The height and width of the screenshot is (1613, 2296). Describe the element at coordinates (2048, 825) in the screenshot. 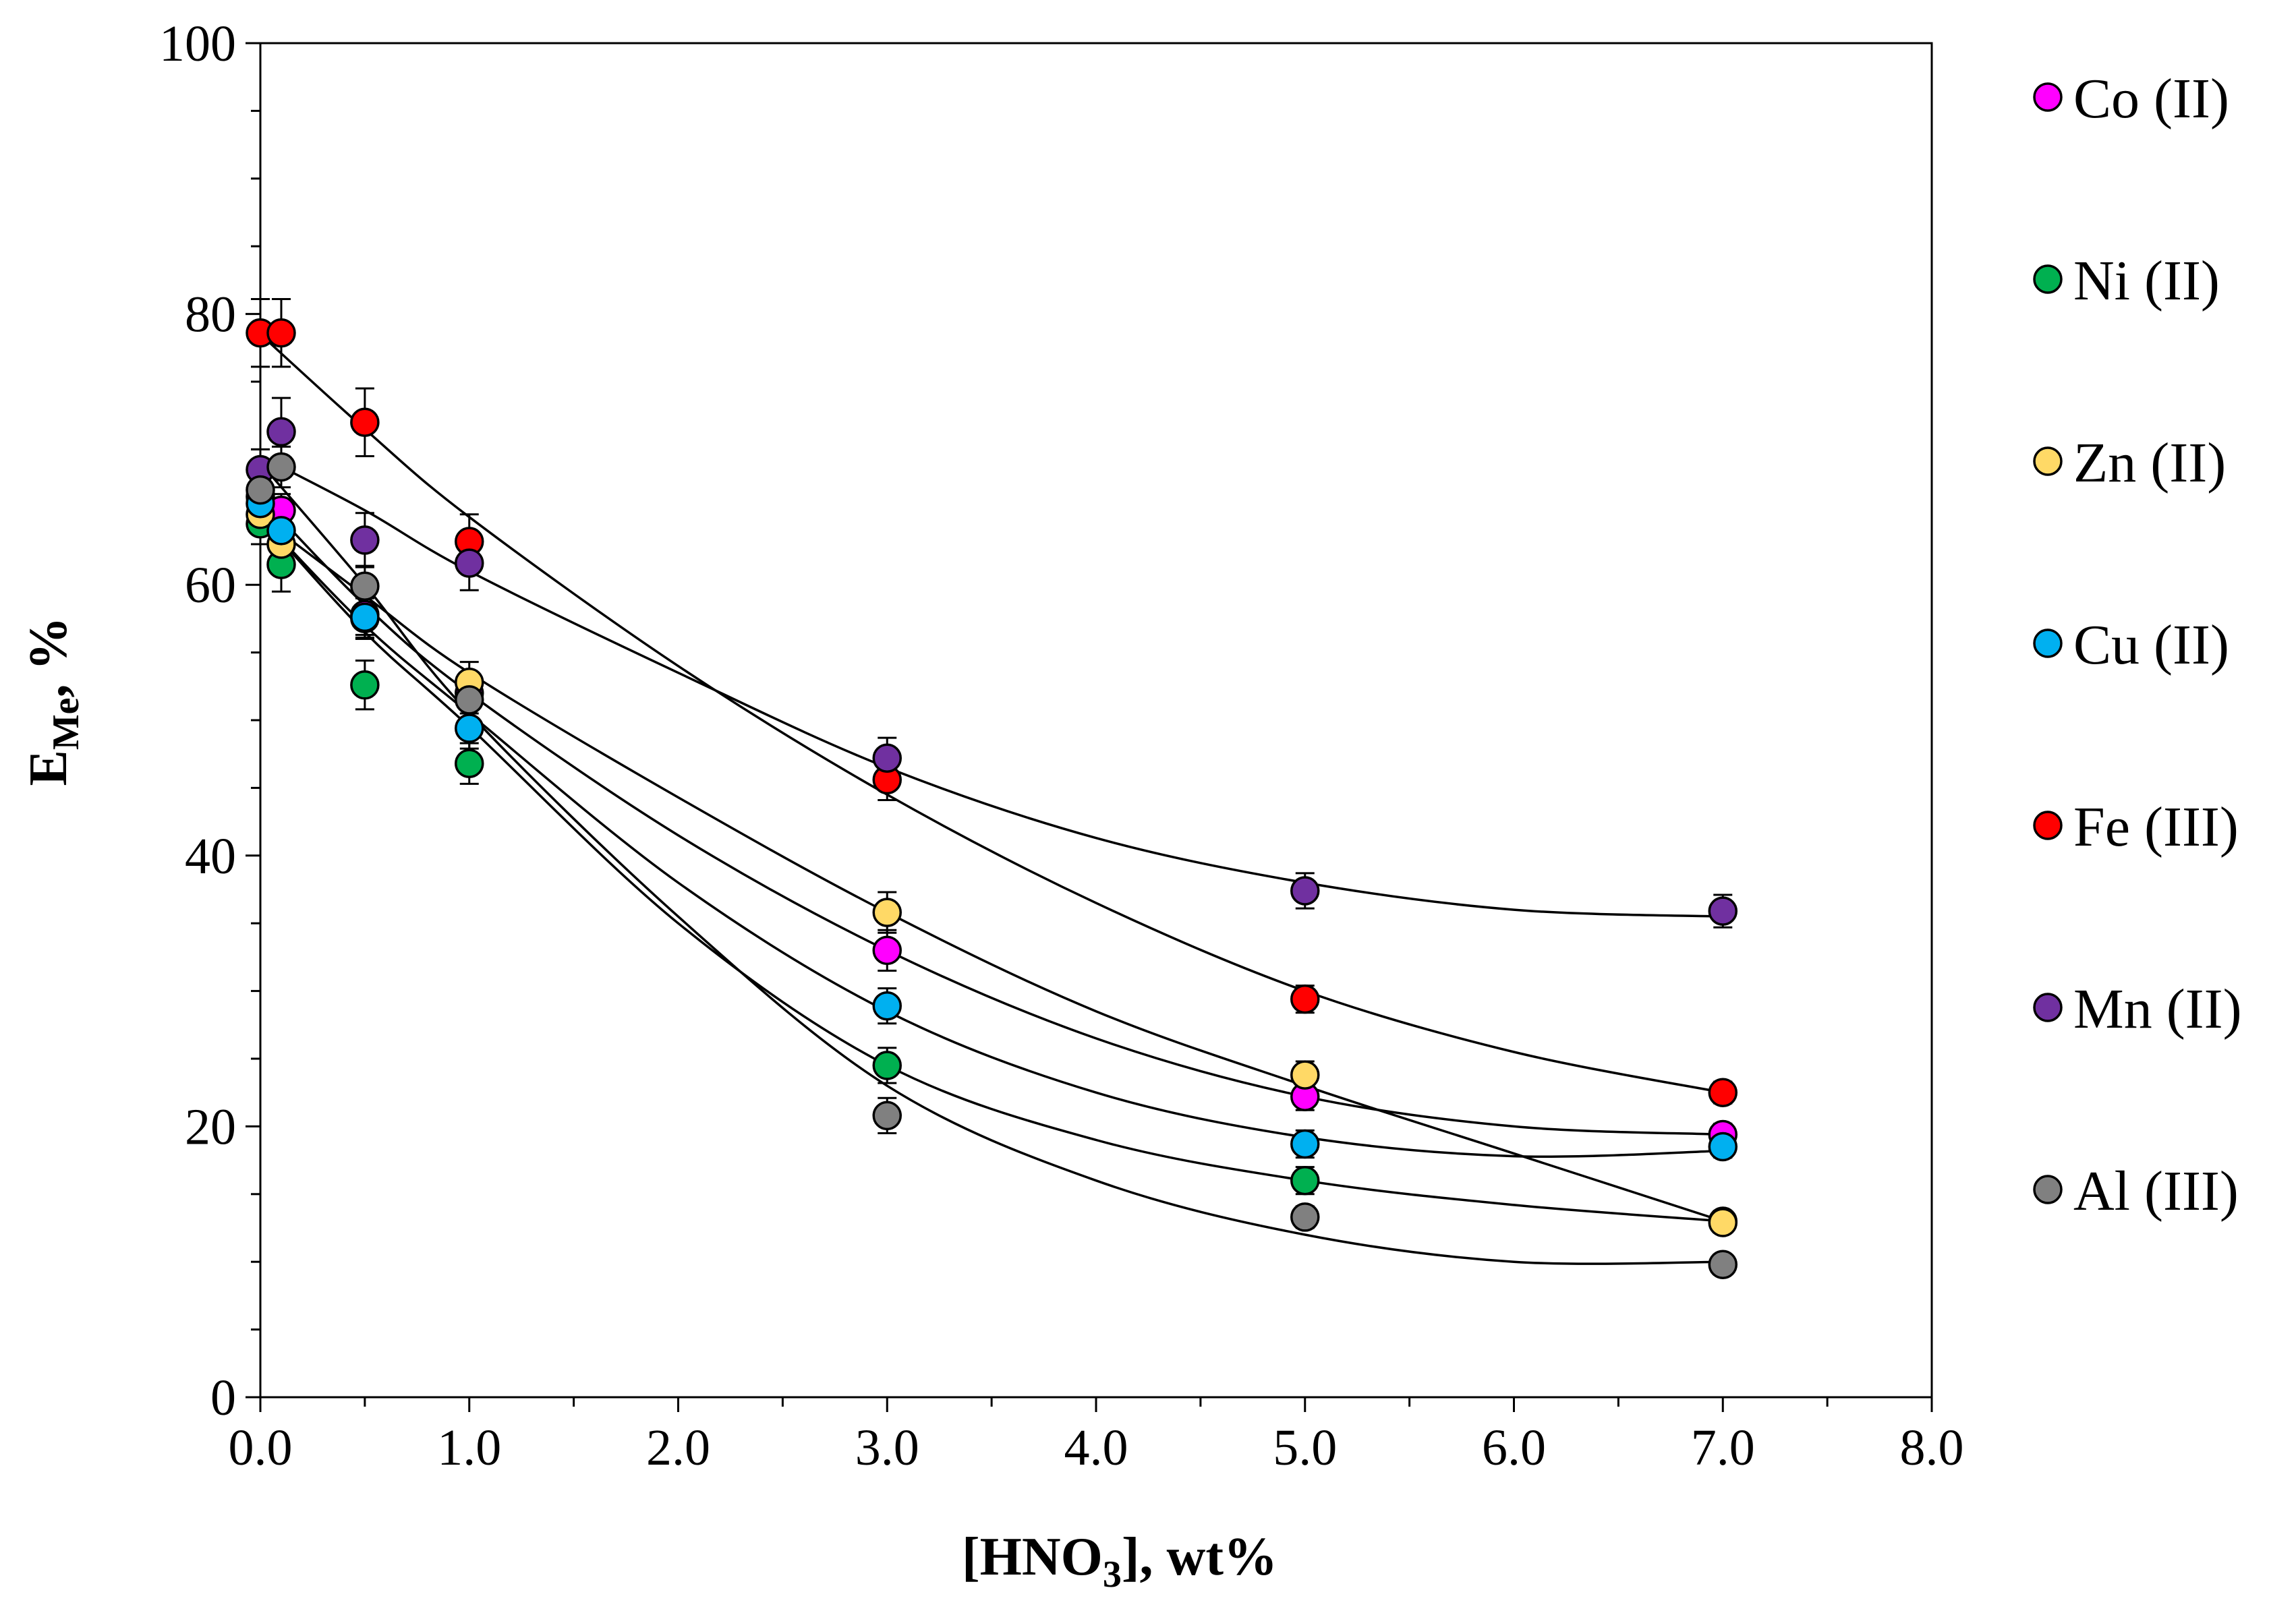

I see `legend-marker-fe-iii` at that location.